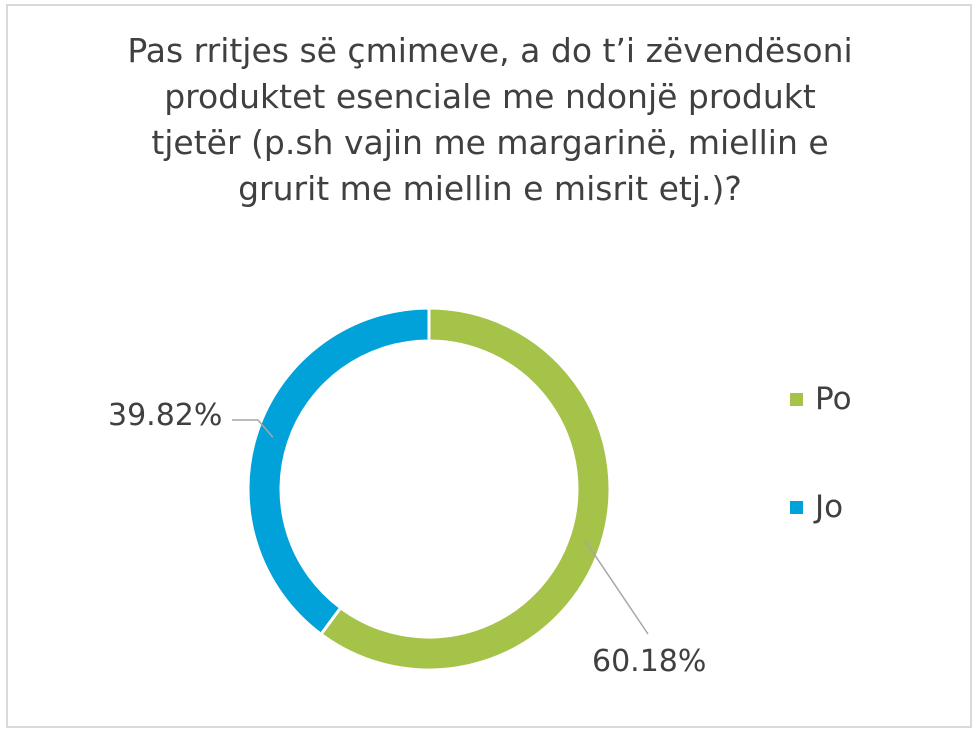 The image size is (980, 736). What do you see at coordinates (338, 471) in the screenshot?
I see `donut-slice-jo` at bounding box center [338, 471].